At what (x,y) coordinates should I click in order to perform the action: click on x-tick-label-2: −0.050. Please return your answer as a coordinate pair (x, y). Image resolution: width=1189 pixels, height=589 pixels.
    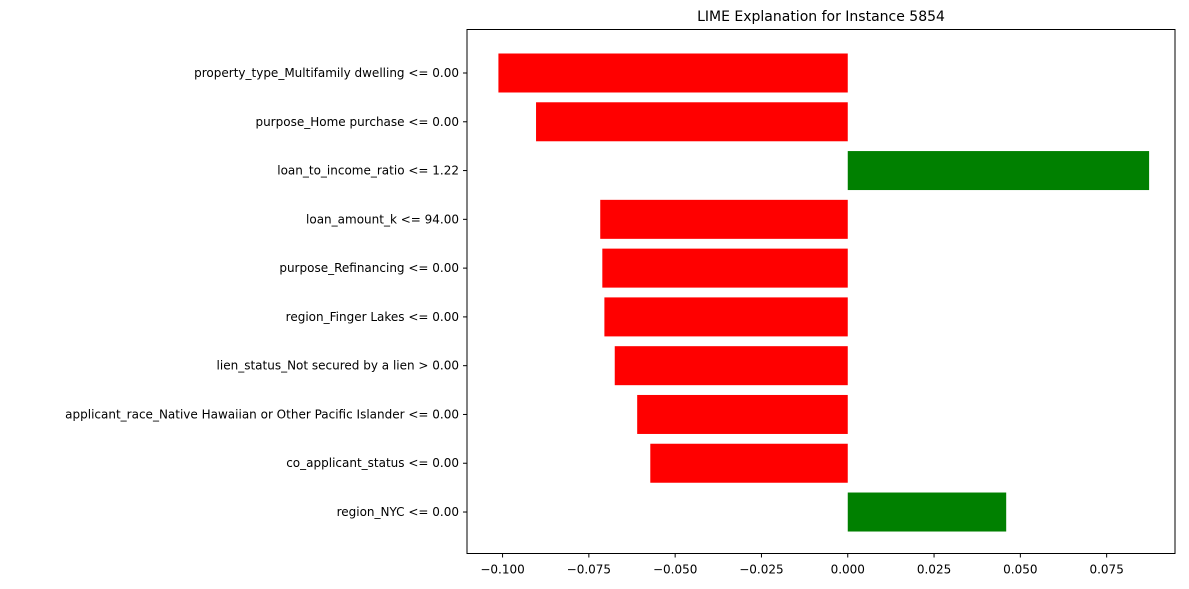
    Looking at the image, I should click on (675, 570).